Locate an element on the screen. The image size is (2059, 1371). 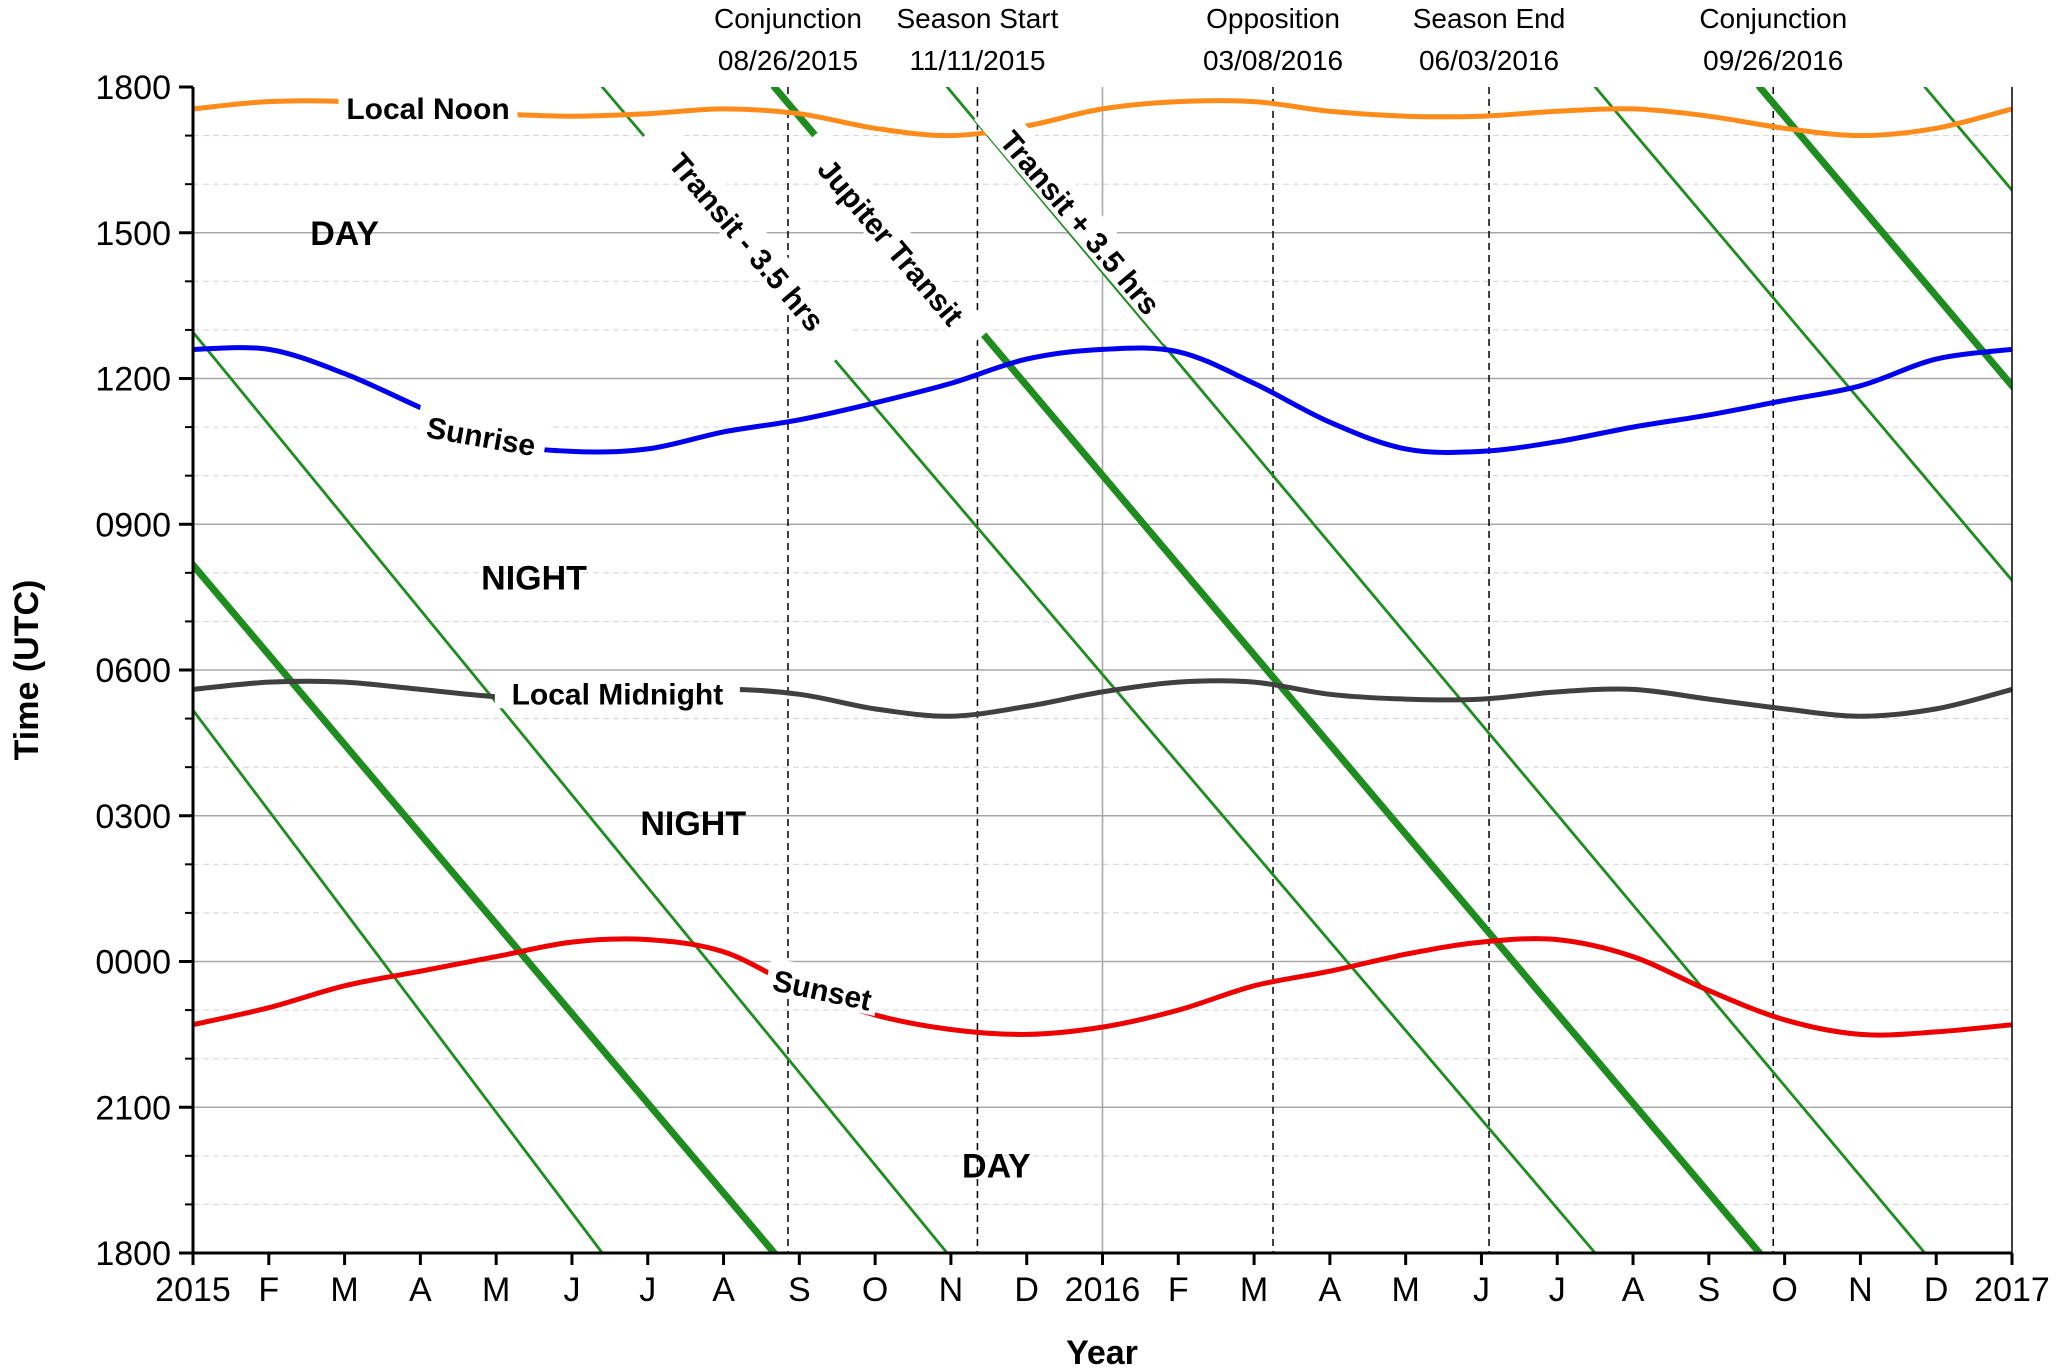
event-date-label: 09/26/2016 is located at coordinates (1773, 60).